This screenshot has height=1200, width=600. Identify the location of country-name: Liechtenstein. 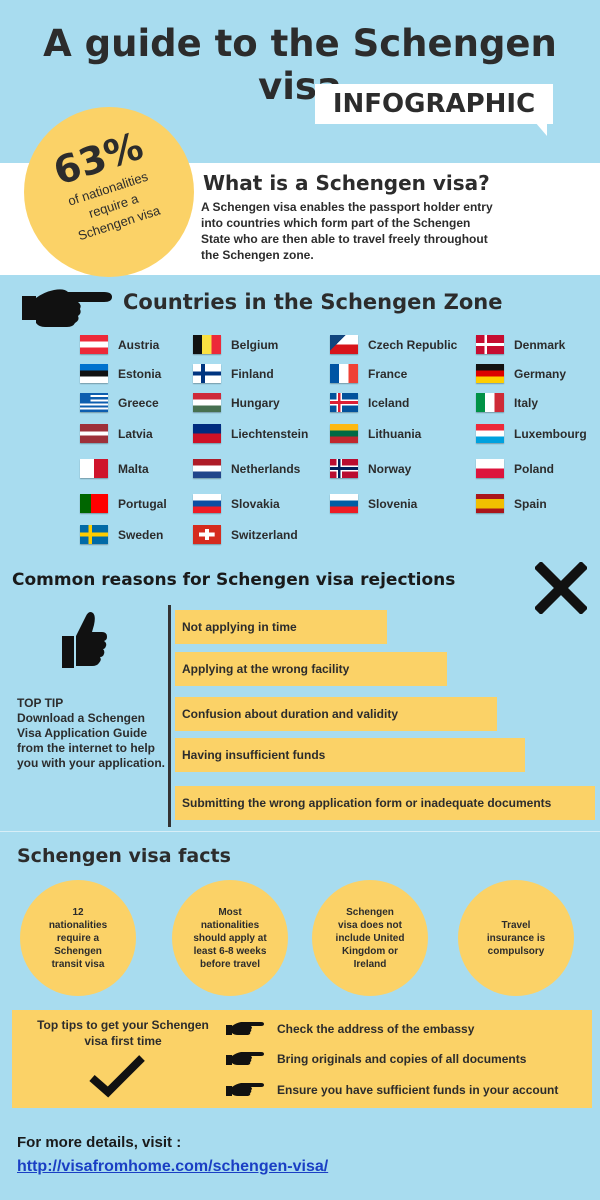
(270, 433).